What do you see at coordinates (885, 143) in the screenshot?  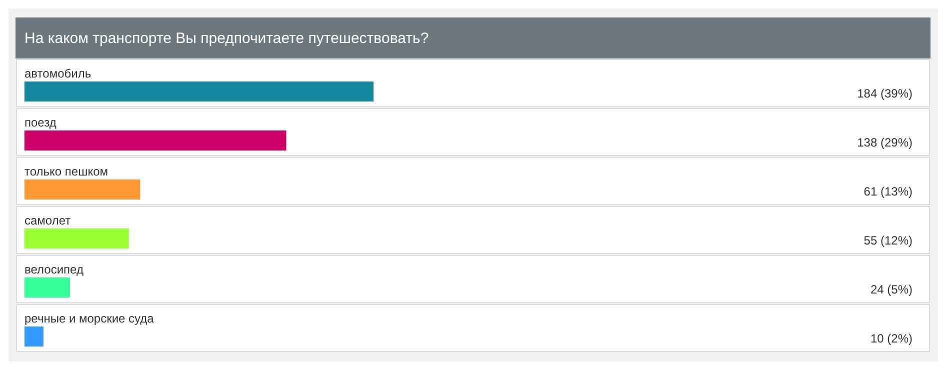 I see `data-label: 138 (29%)` at bounding box center [885, 143].